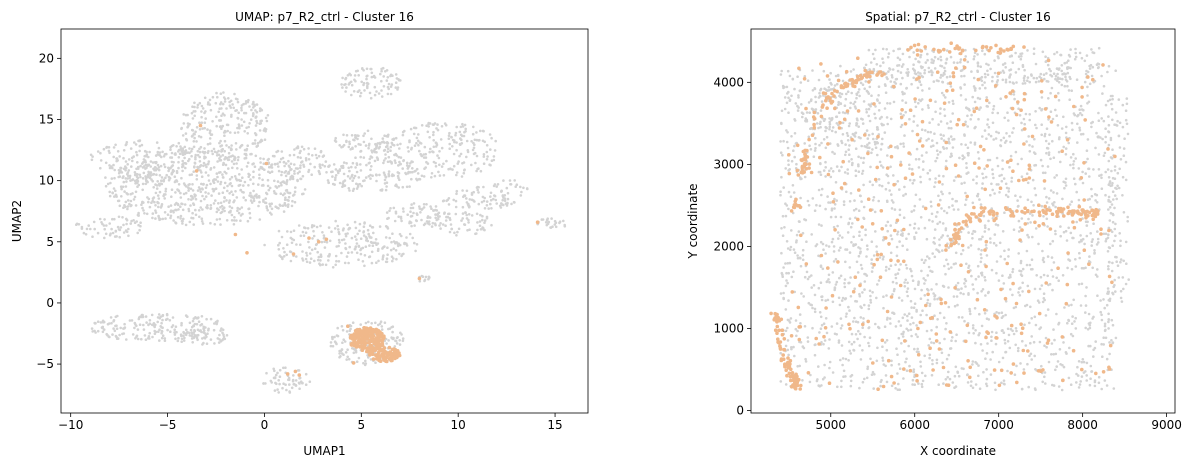  I want to click on cluster-point, so click(375, 331).